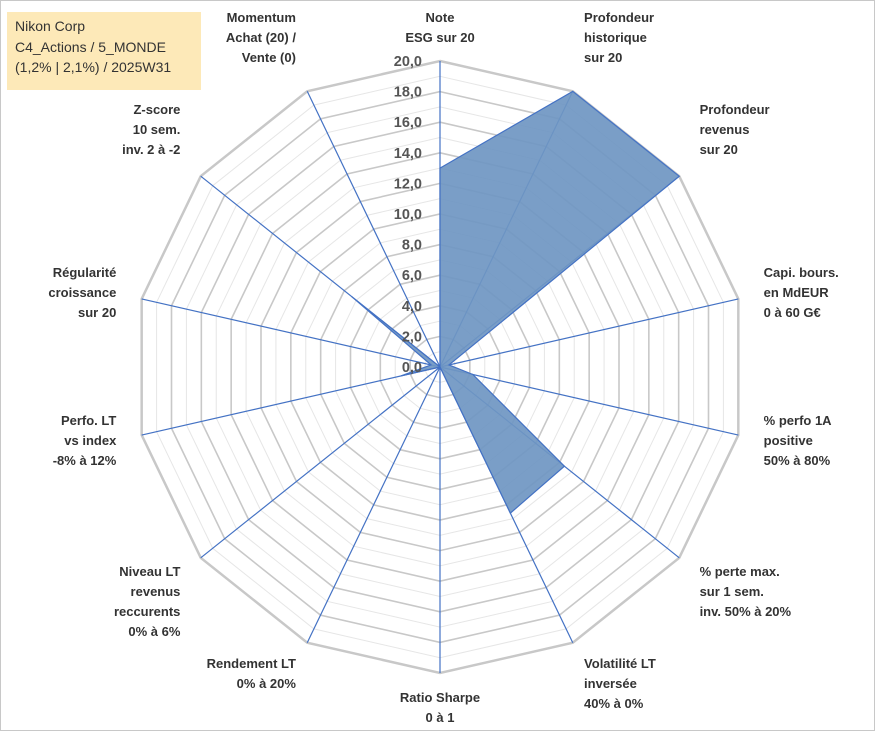 The width and height of the screenshot is (875, 731). Describe the element at coordinates (93, 67) in the screenshot. I see `title-line-stats: (1,2% | 2,1%) / 2025W31` at that location.